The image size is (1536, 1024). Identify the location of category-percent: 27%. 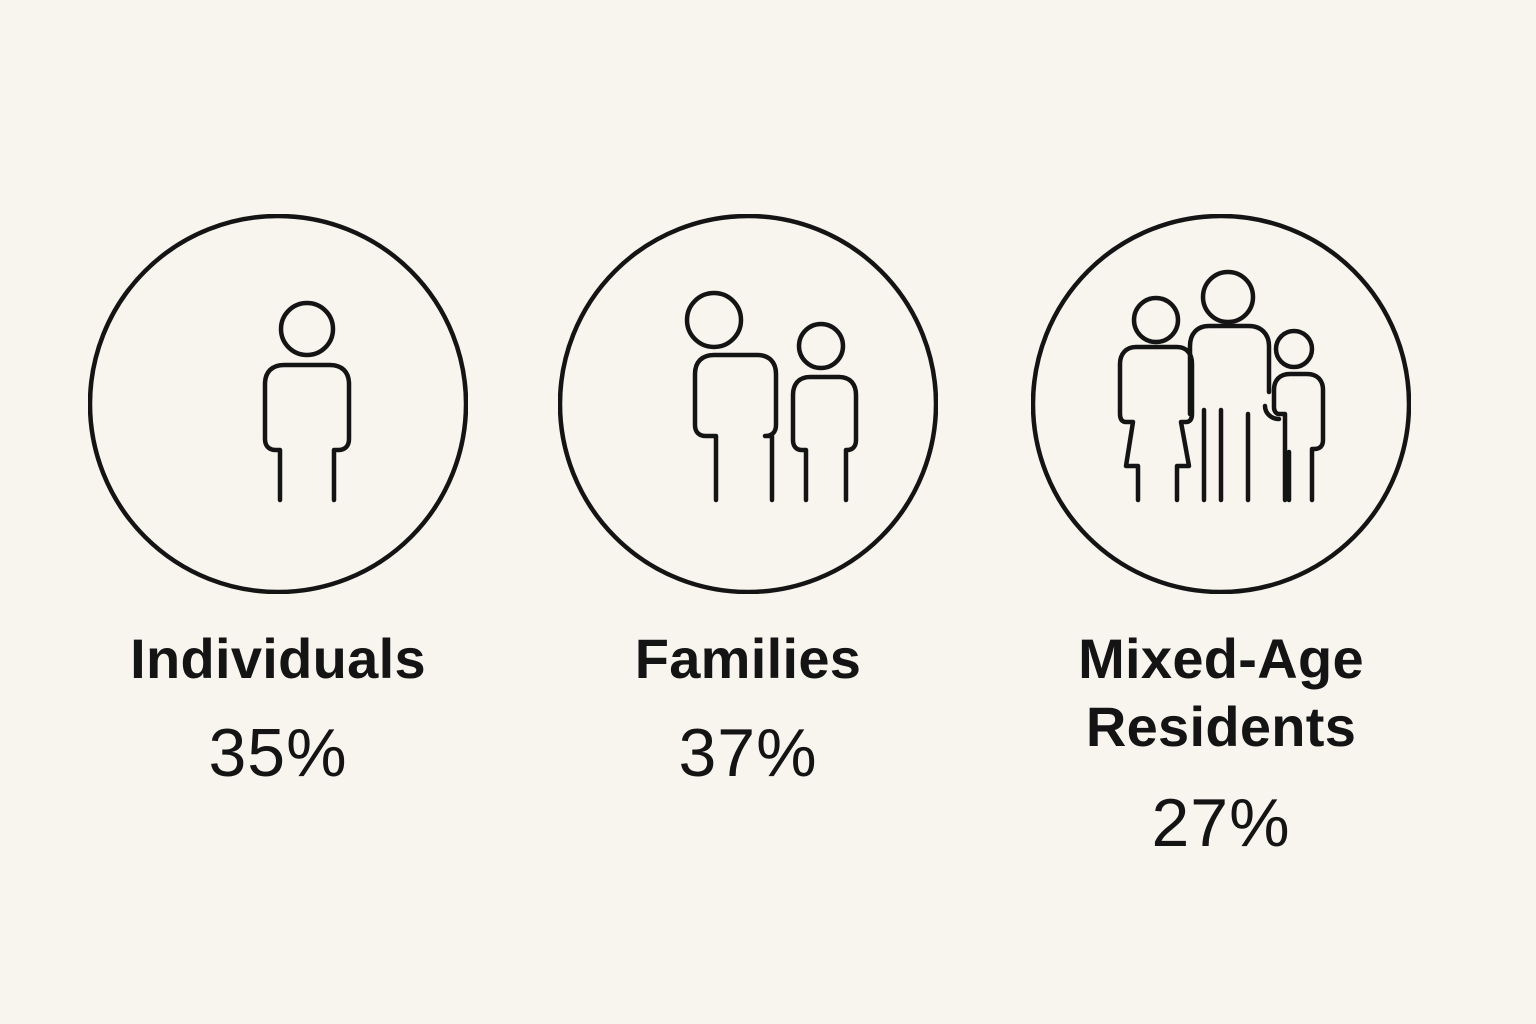
(1221, 823).